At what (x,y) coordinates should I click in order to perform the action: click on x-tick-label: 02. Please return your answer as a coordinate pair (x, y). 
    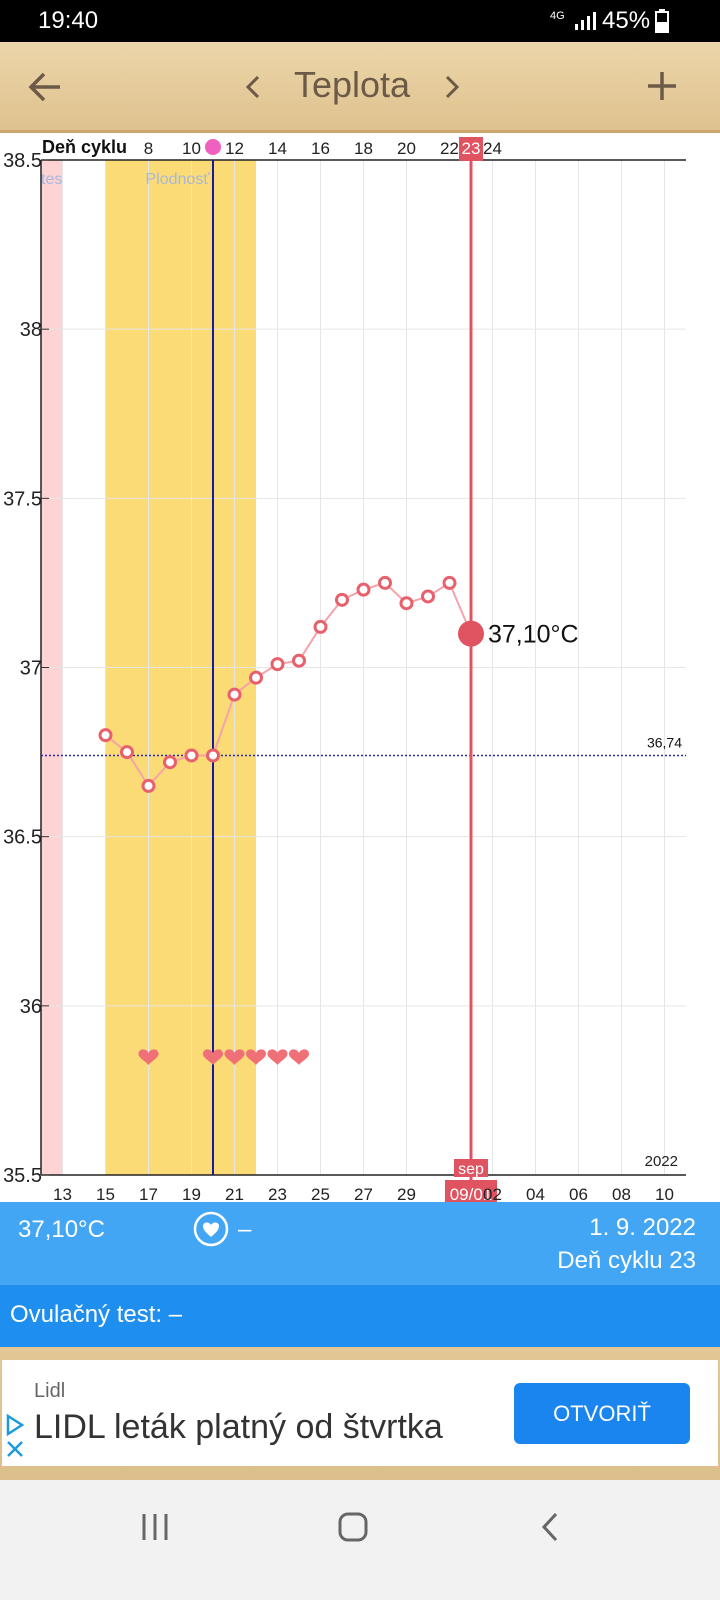
    Looking at the image, I should click on (492, 1193).